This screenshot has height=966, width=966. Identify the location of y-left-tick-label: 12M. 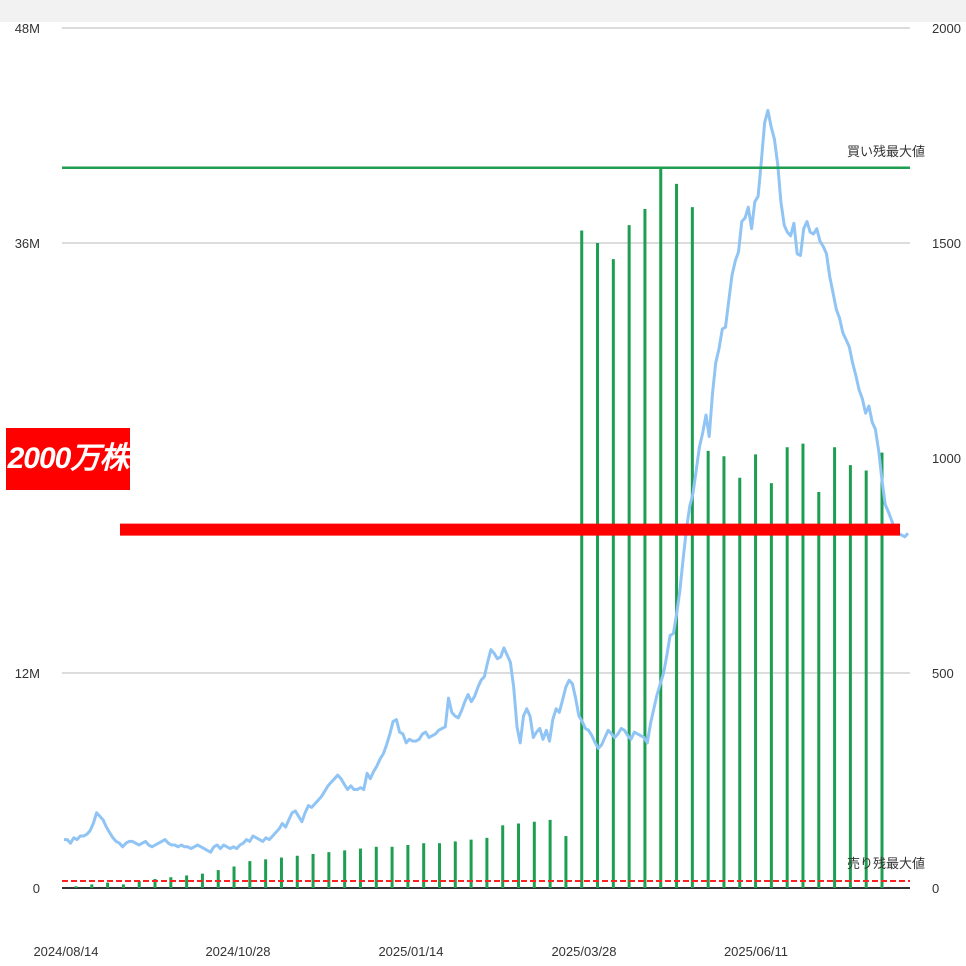
(27, 673).